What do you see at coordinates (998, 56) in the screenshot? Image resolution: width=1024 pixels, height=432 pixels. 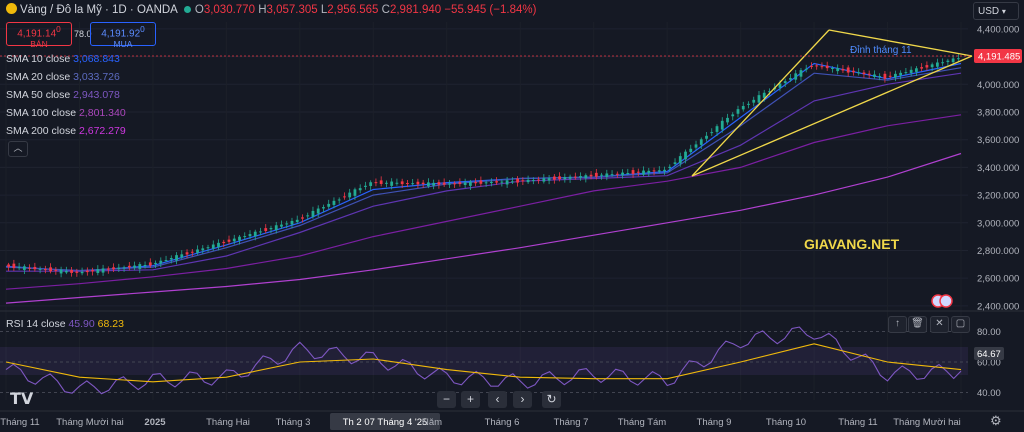 I see `last-price-tag` at bounding box center [998, 56].